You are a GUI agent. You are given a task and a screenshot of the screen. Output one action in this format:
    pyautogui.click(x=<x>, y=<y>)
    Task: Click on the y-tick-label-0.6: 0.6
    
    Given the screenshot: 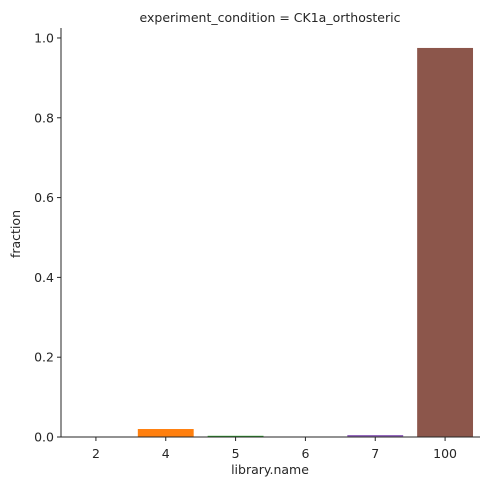 What is the action you would take?
    pyautogui.click(x=44, y=197)
    